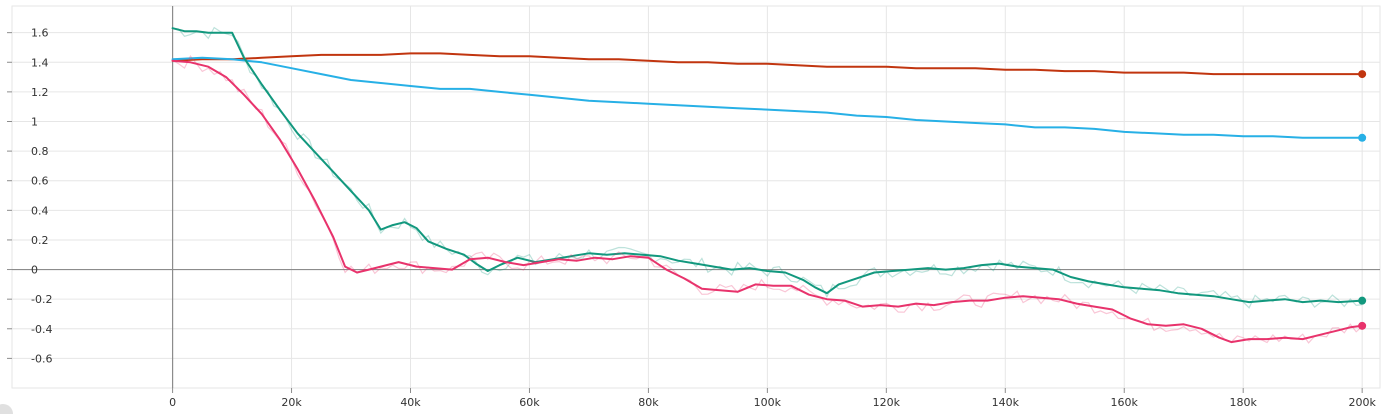 The width and height of the screenshot is (1386, 418). I want to click on y-tick-label: -0.2, so click(41, 299).